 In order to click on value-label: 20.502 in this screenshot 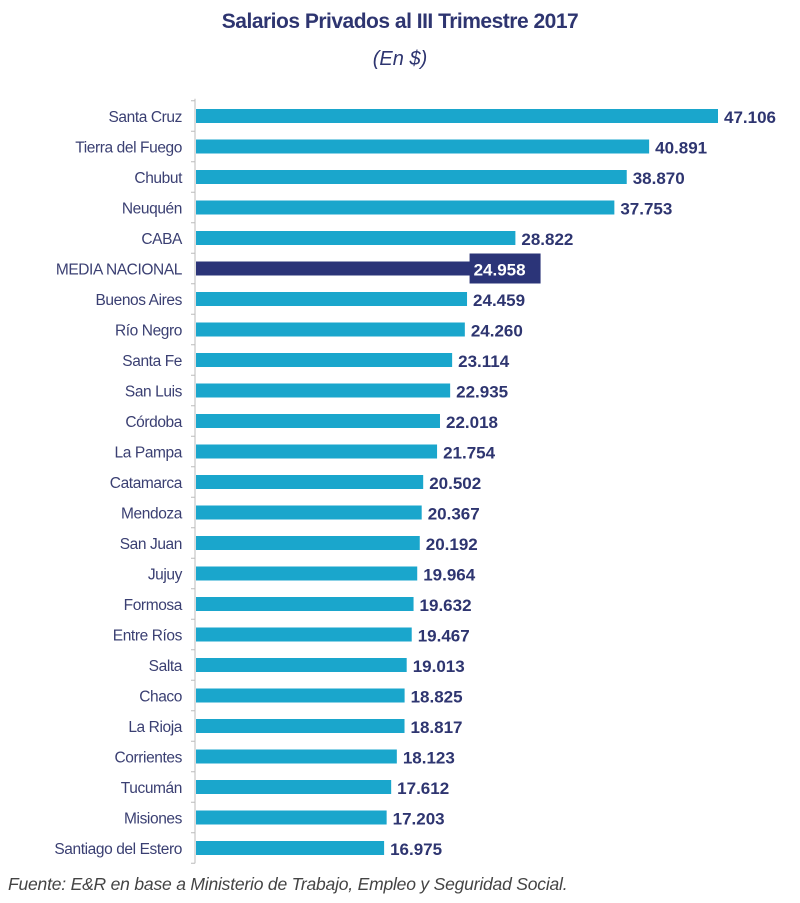, I will do `click(455, 483)`.